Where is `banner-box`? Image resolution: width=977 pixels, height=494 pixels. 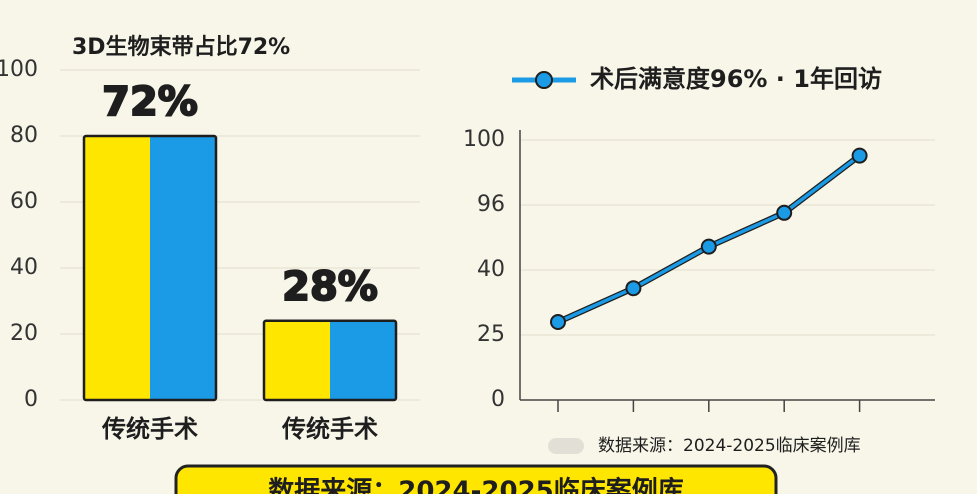
banner-box is located at coordinates (476, 479).